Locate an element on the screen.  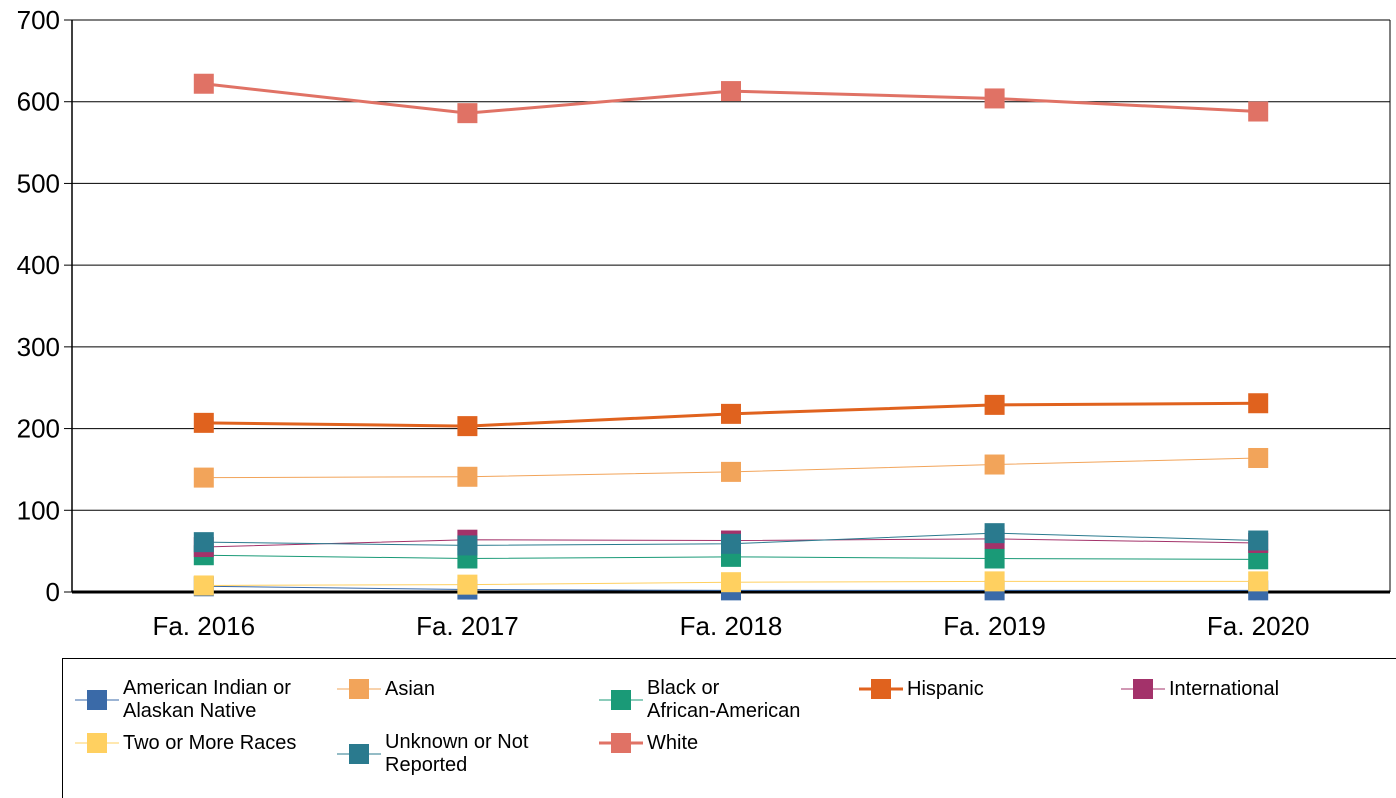
legend-item-asian: Asian is located at coordinates (386, 689).